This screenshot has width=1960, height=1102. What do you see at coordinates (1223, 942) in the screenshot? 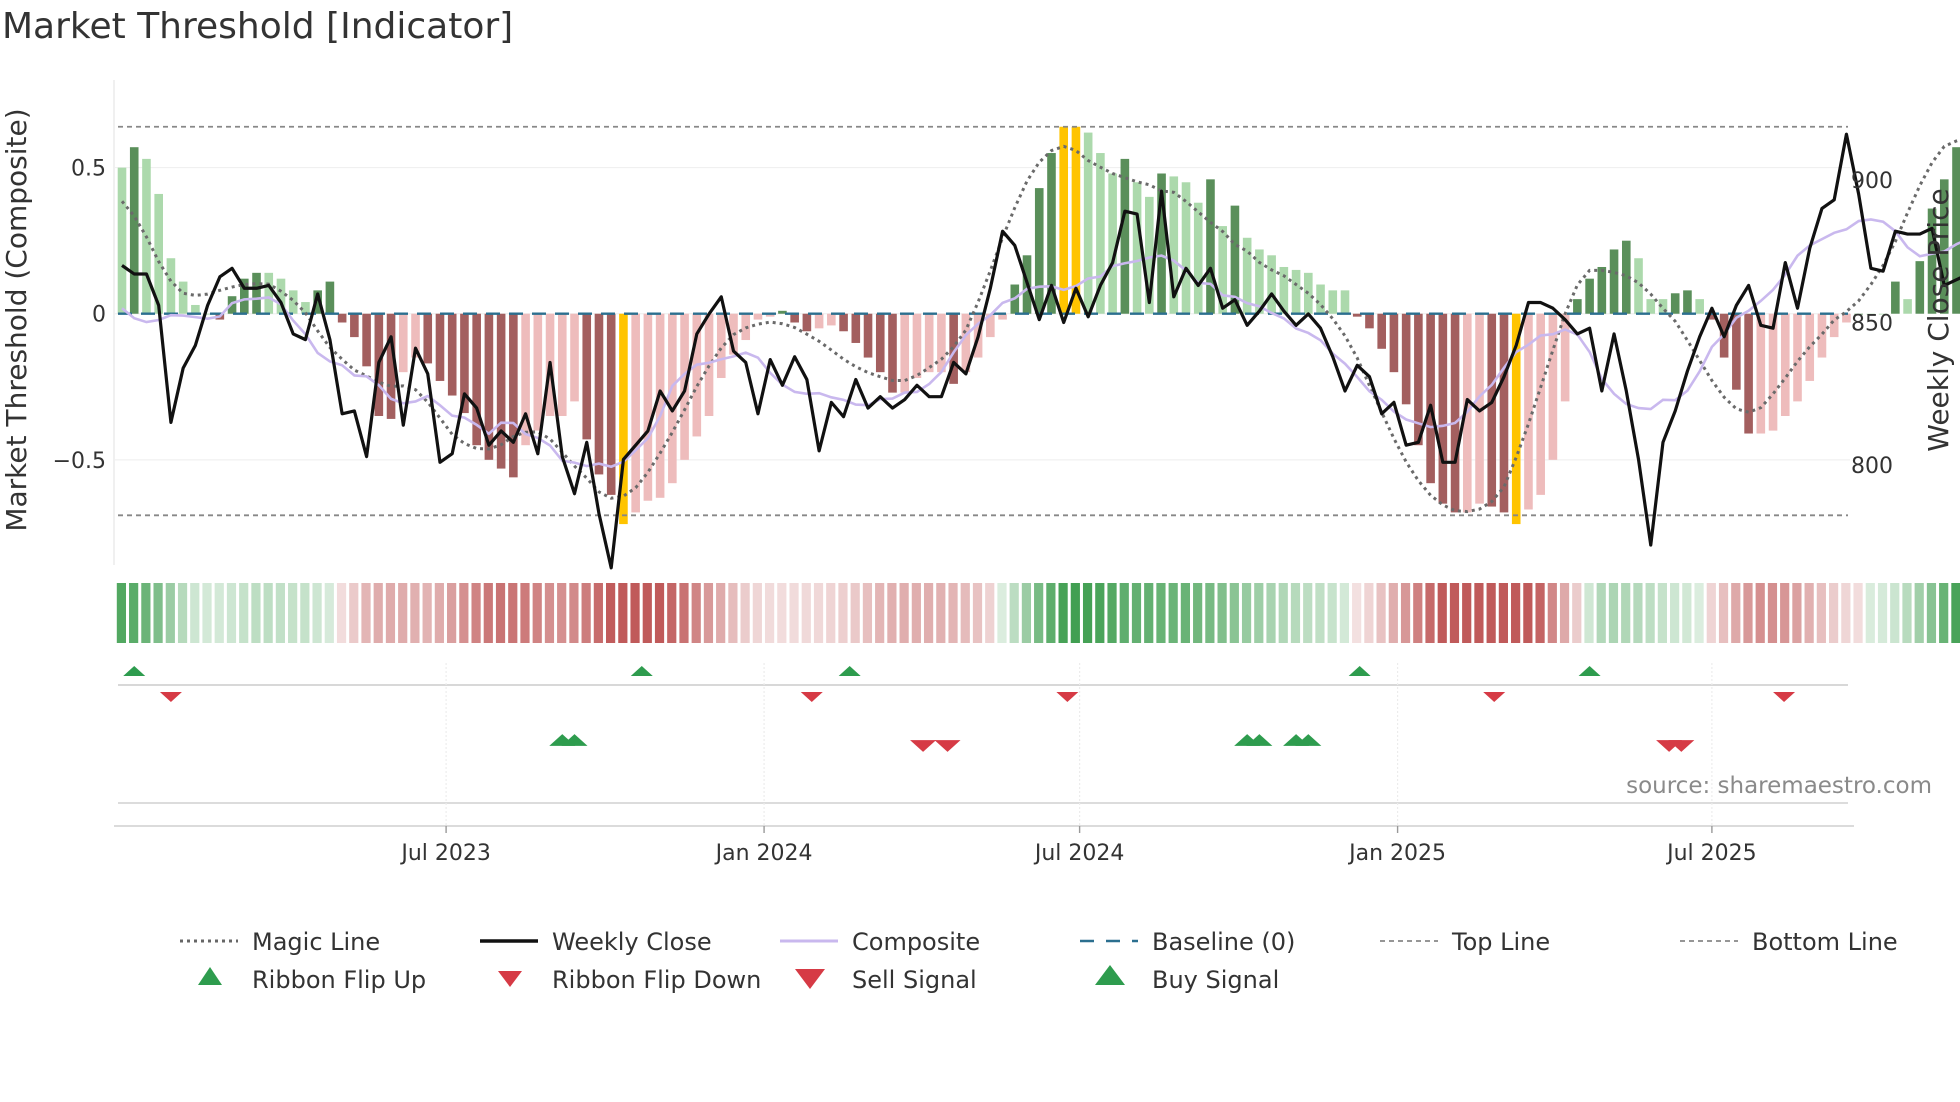
I see `legend-label: Baseline (0)` at bounding box center [1223, 942].